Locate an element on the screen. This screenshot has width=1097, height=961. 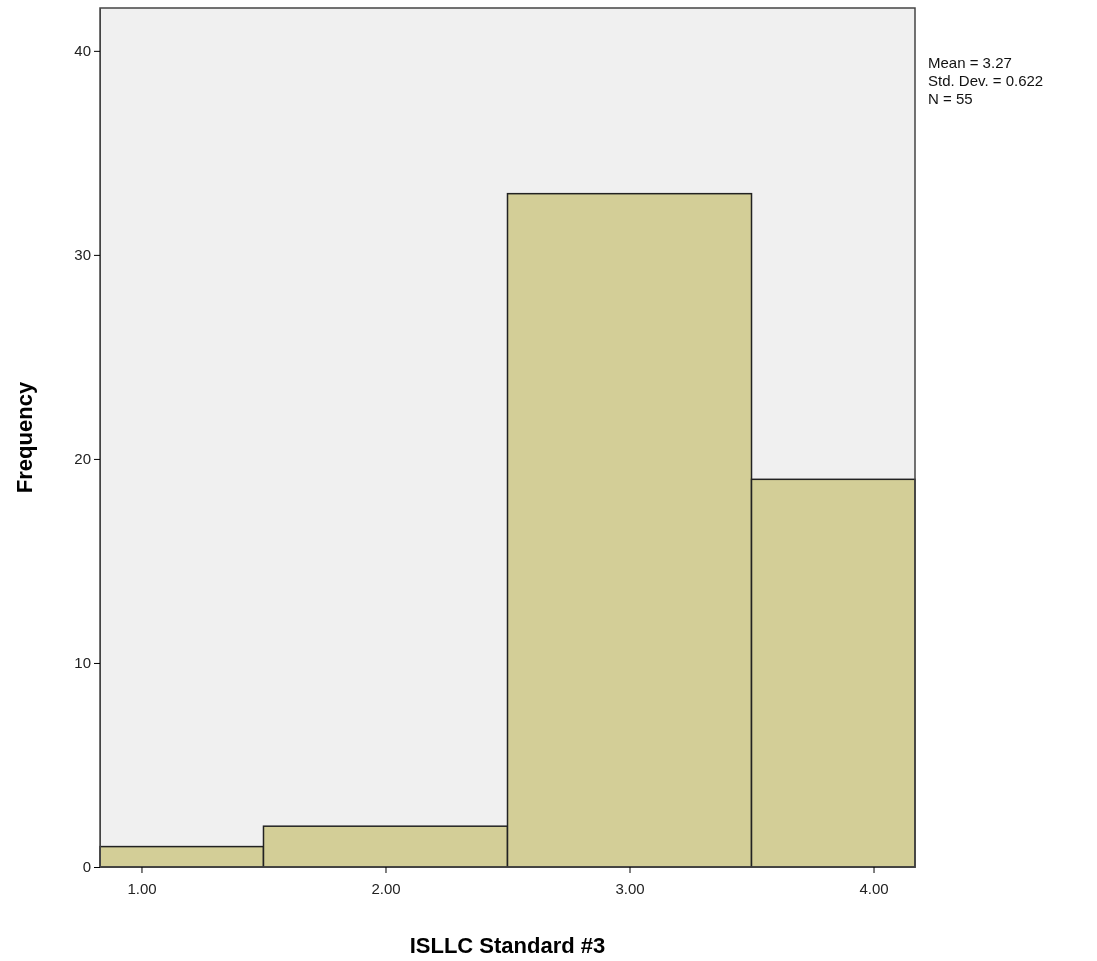
y-tick-label: 30 is located at coordinates (82, 255).